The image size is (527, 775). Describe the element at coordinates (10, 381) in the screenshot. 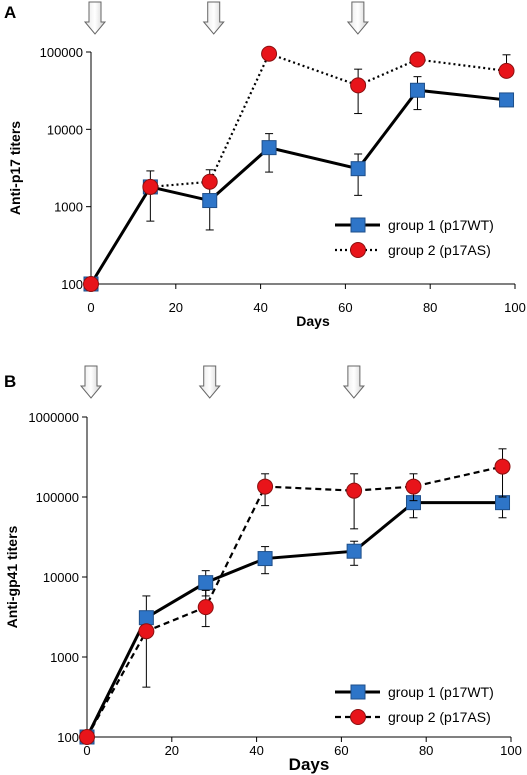

I see `panel-label: B` at that location.